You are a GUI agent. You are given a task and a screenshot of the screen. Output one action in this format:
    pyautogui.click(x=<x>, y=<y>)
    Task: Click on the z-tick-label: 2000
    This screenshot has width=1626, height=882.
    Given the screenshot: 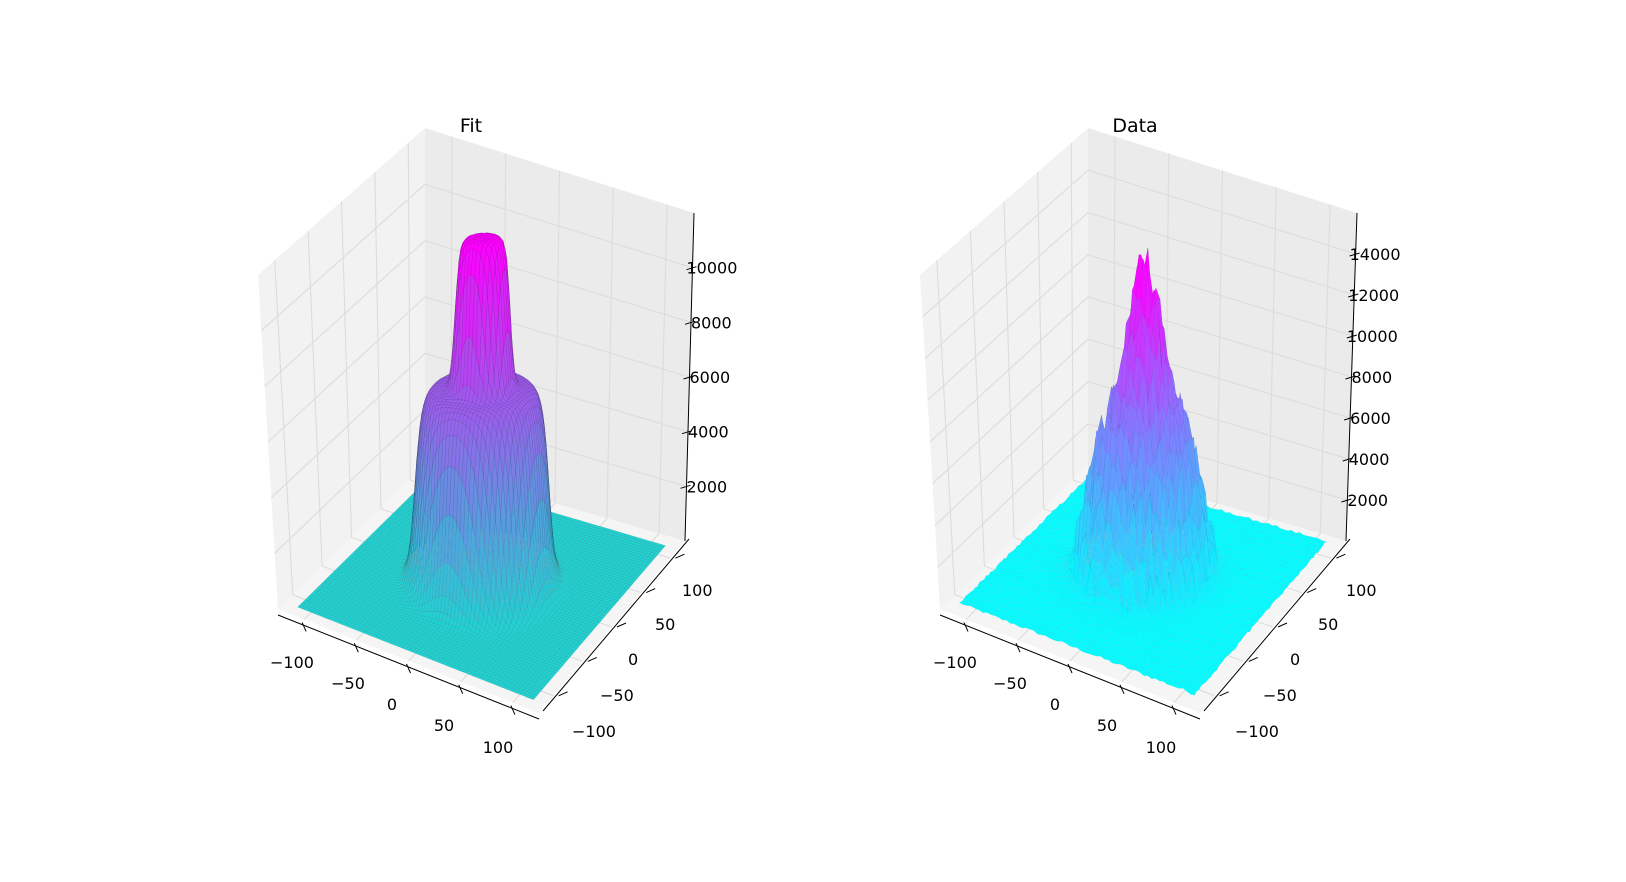 What is the action you would take?
    pyautogui.click(x=707, y=486)
    